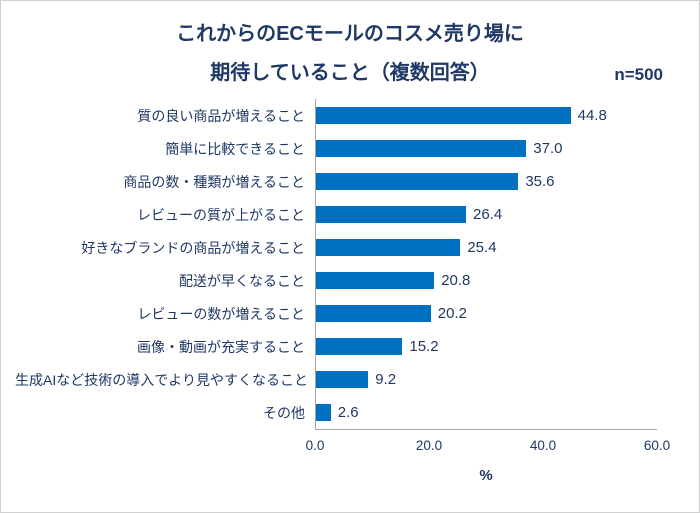 This screenshot has height=513, width=700. I want to click on bar-track: 2.6, so click(486, 412).